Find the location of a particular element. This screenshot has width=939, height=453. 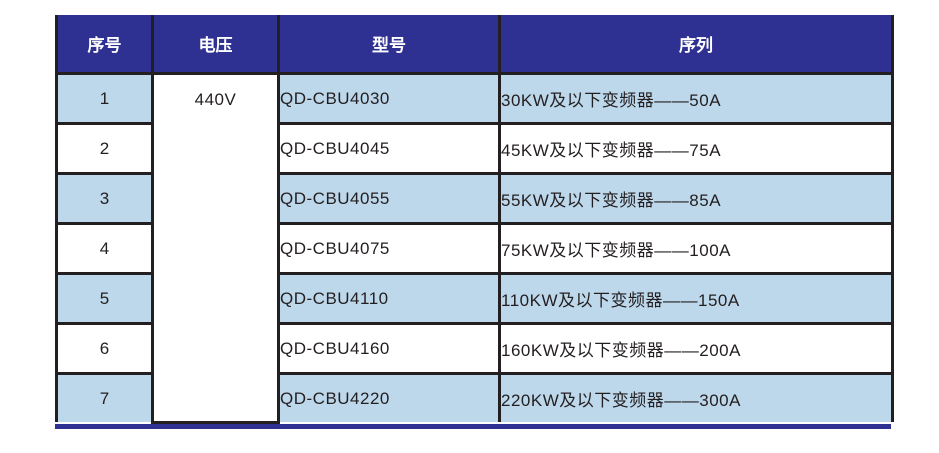

table-row: 4 QD-CBU4075 75KW及以下变频器——100A is located at coordinates (474, 248).